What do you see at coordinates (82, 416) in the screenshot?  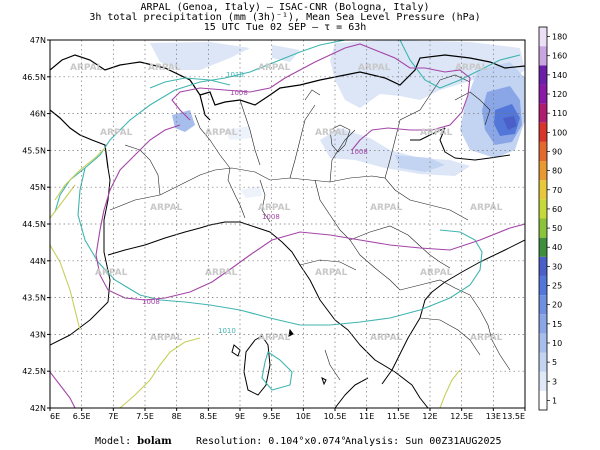 I see `lon-tick-label: 6.5E` at bounding box center [82, 416].